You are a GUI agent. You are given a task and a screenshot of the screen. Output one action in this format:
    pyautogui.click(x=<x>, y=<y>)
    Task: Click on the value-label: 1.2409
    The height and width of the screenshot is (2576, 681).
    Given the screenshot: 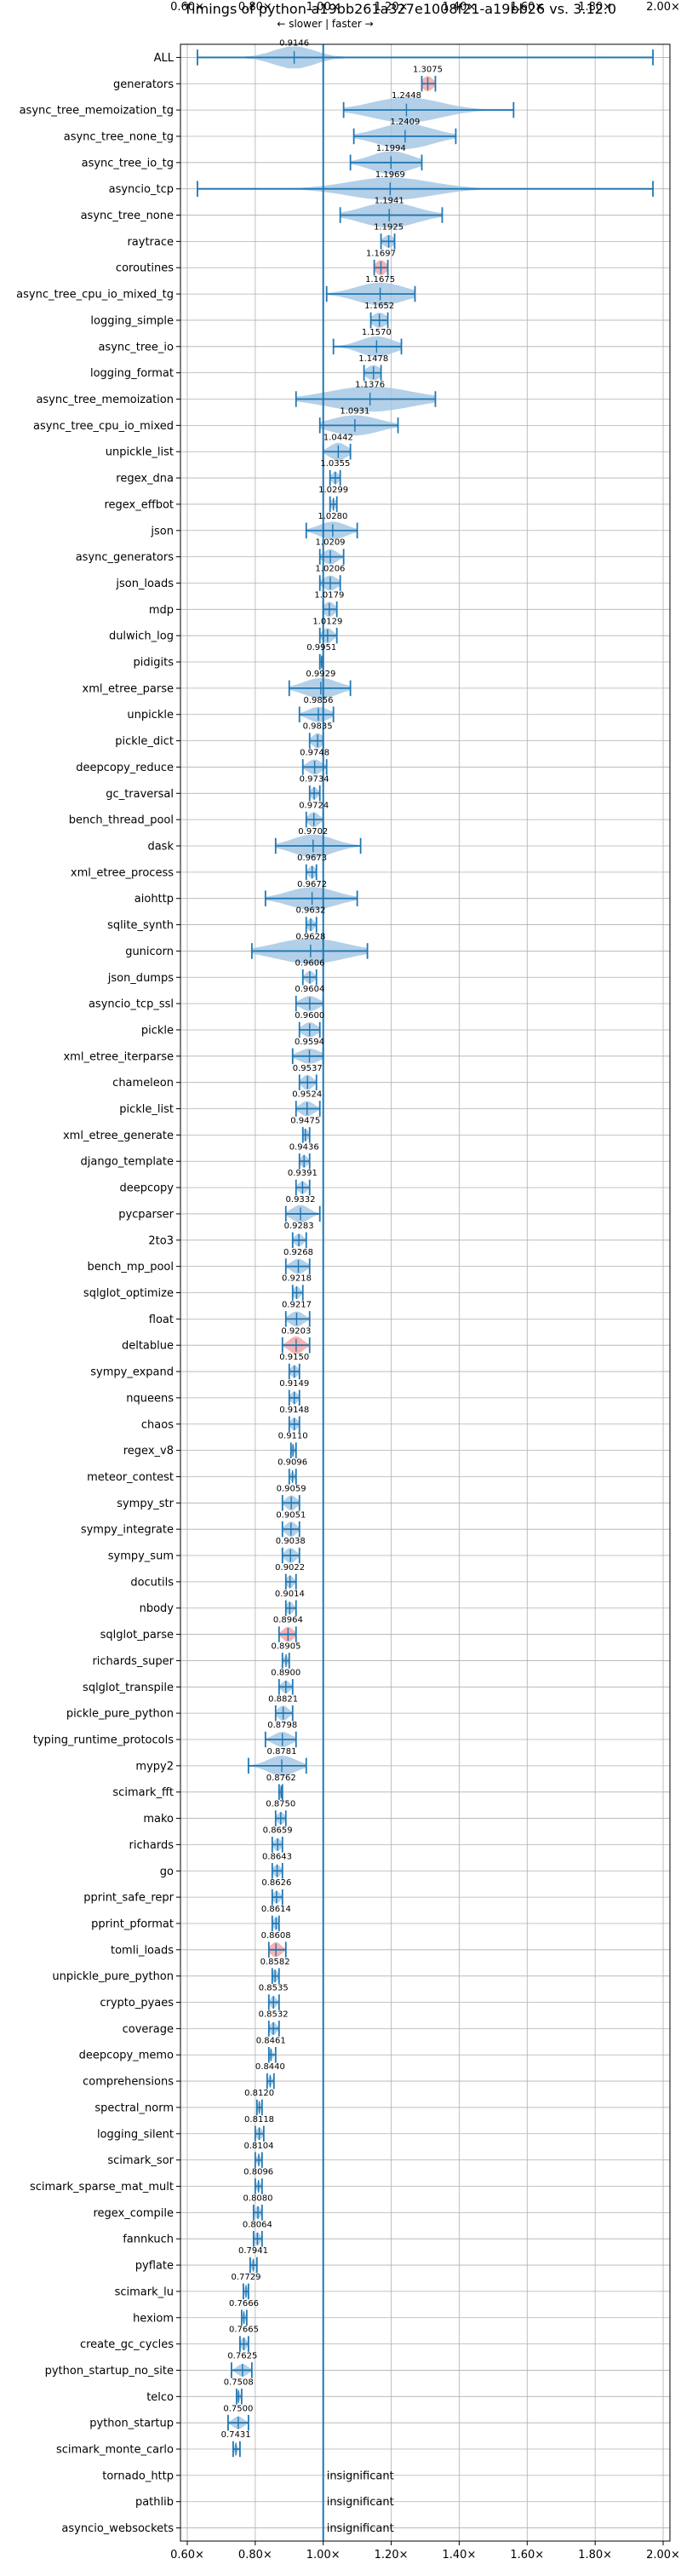 What is the action you would take?
    pyautogui.click(x=405, y=123)
    